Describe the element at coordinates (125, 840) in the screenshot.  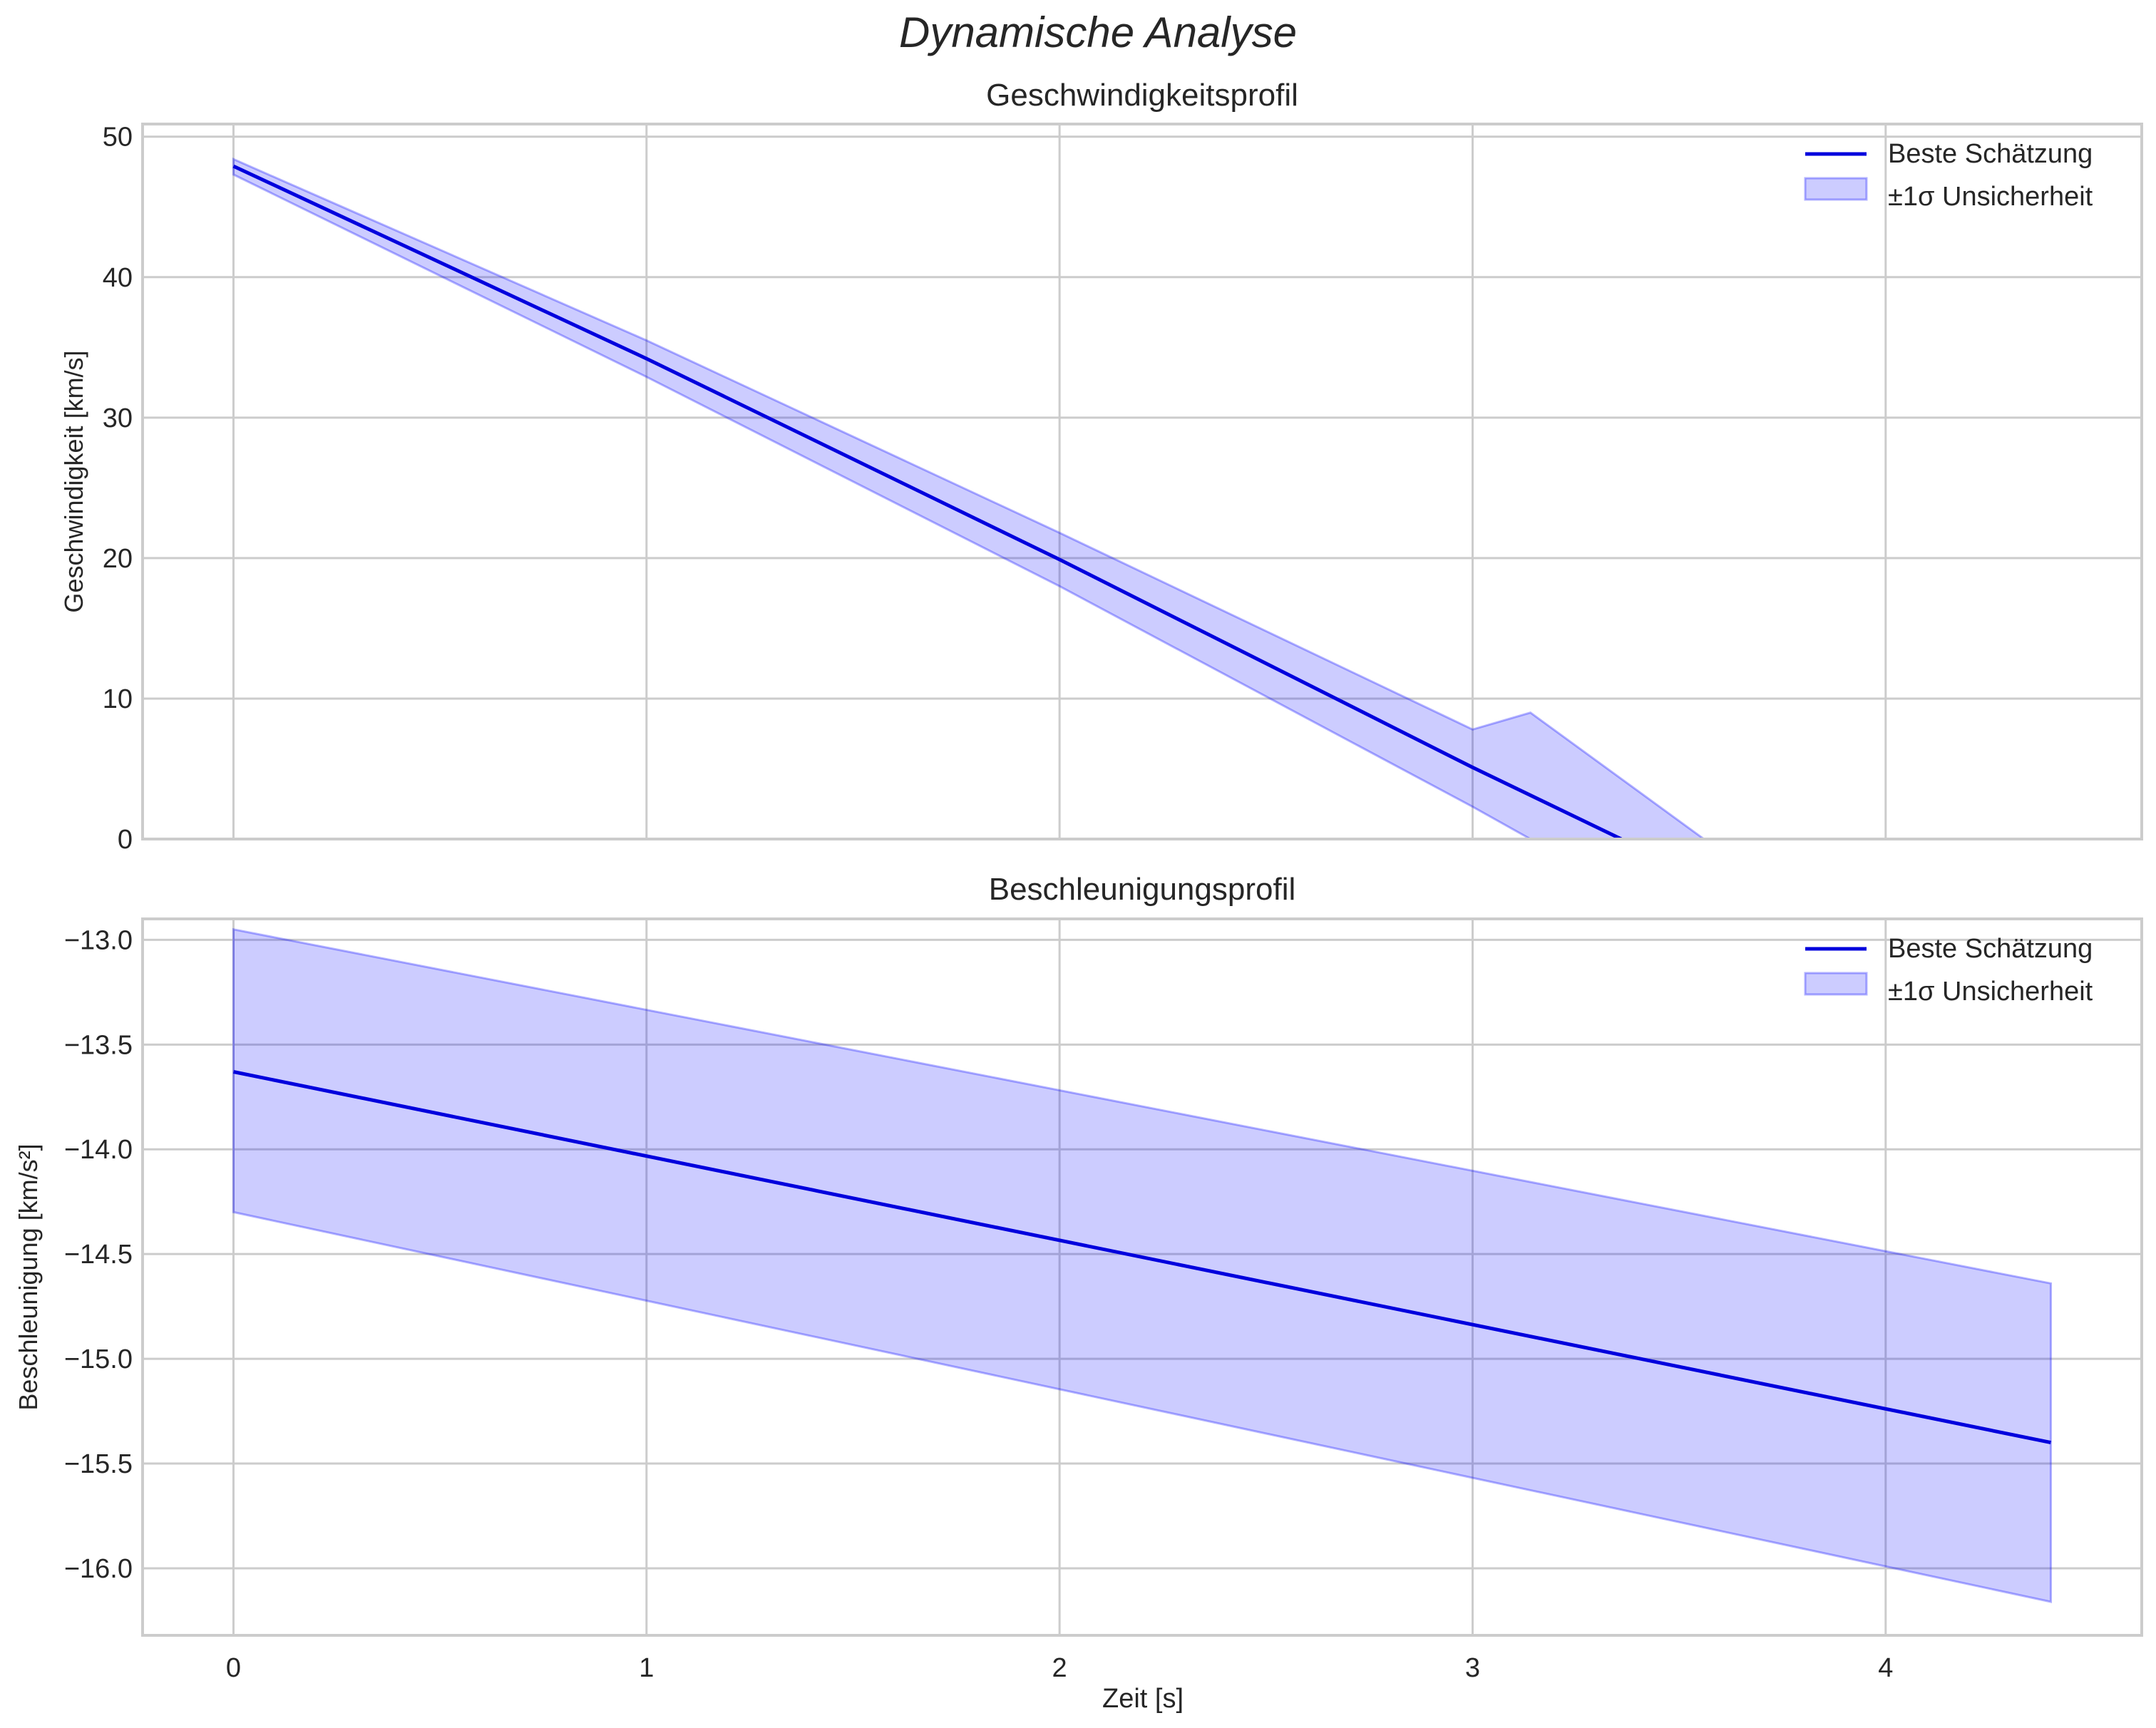
I see `y-tick-label: 0` at that location.